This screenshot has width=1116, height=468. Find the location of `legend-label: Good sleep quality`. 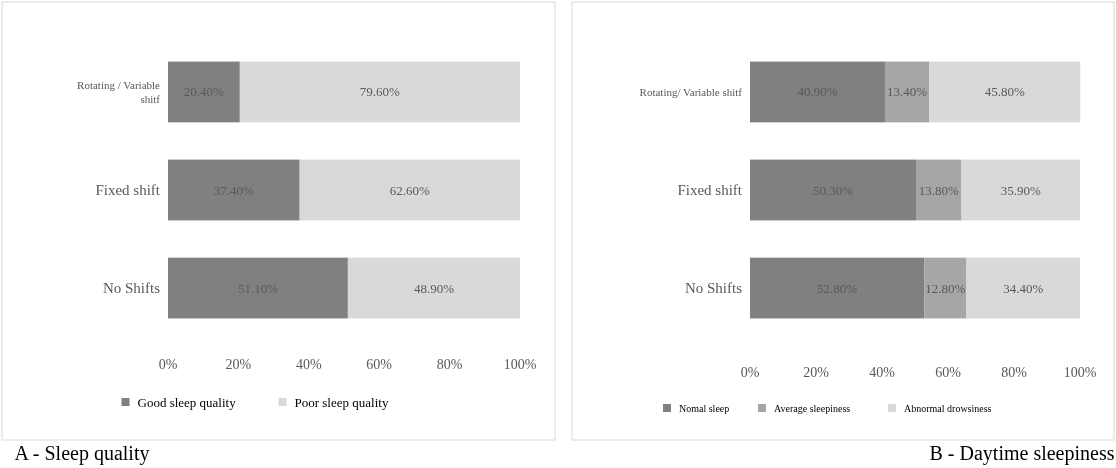

legend-label: Good sleep quality is located at coordinates (187, 402).